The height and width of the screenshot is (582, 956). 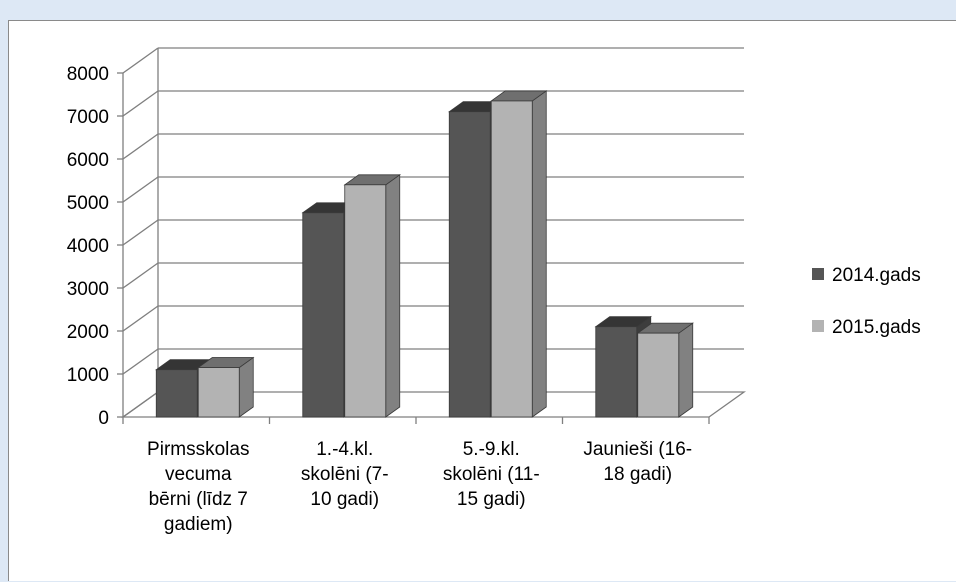 What do you see at coordinates (876, 275) in the screenshot?
I see `legend-label: 2014.gads` at bounding box center [876, 275].